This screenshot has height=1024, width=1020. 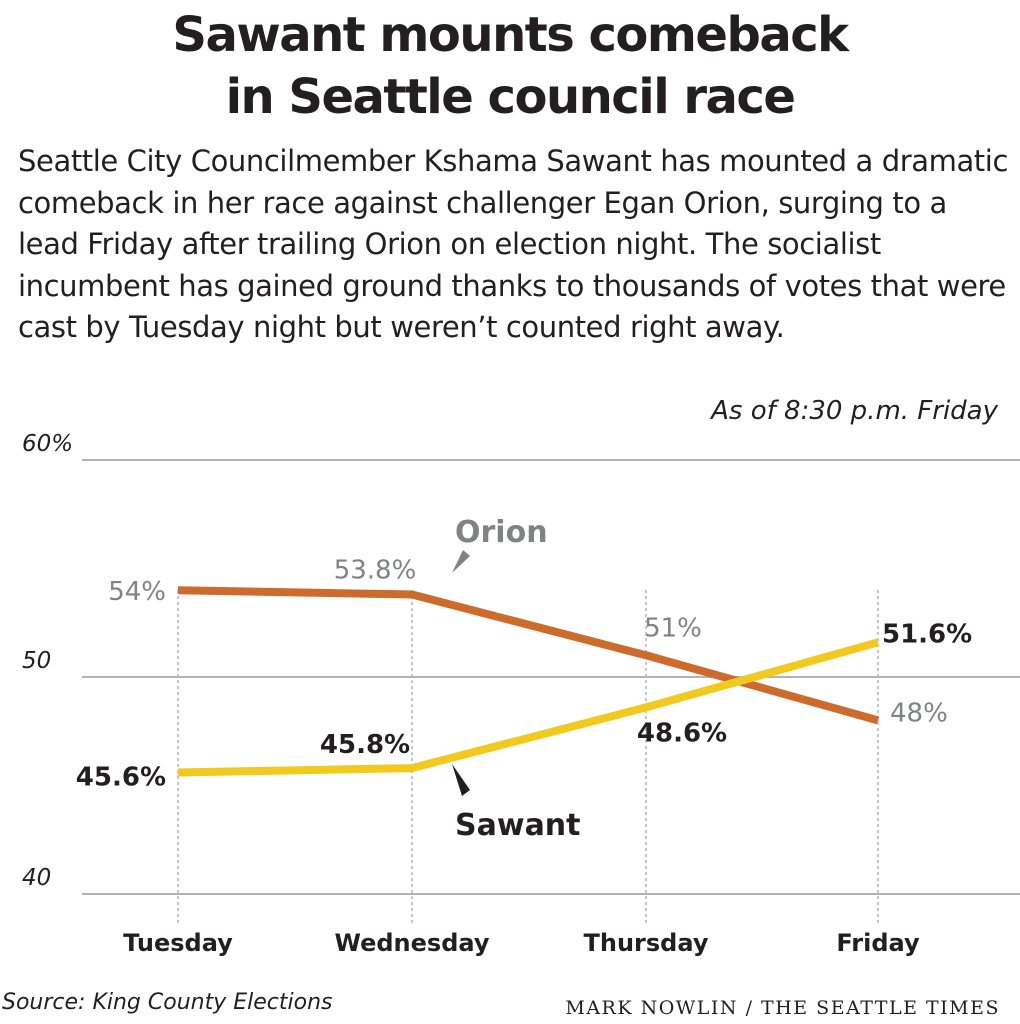 I want to click on series-name-layer: Orion Sawant, so click(x=516, y=679).